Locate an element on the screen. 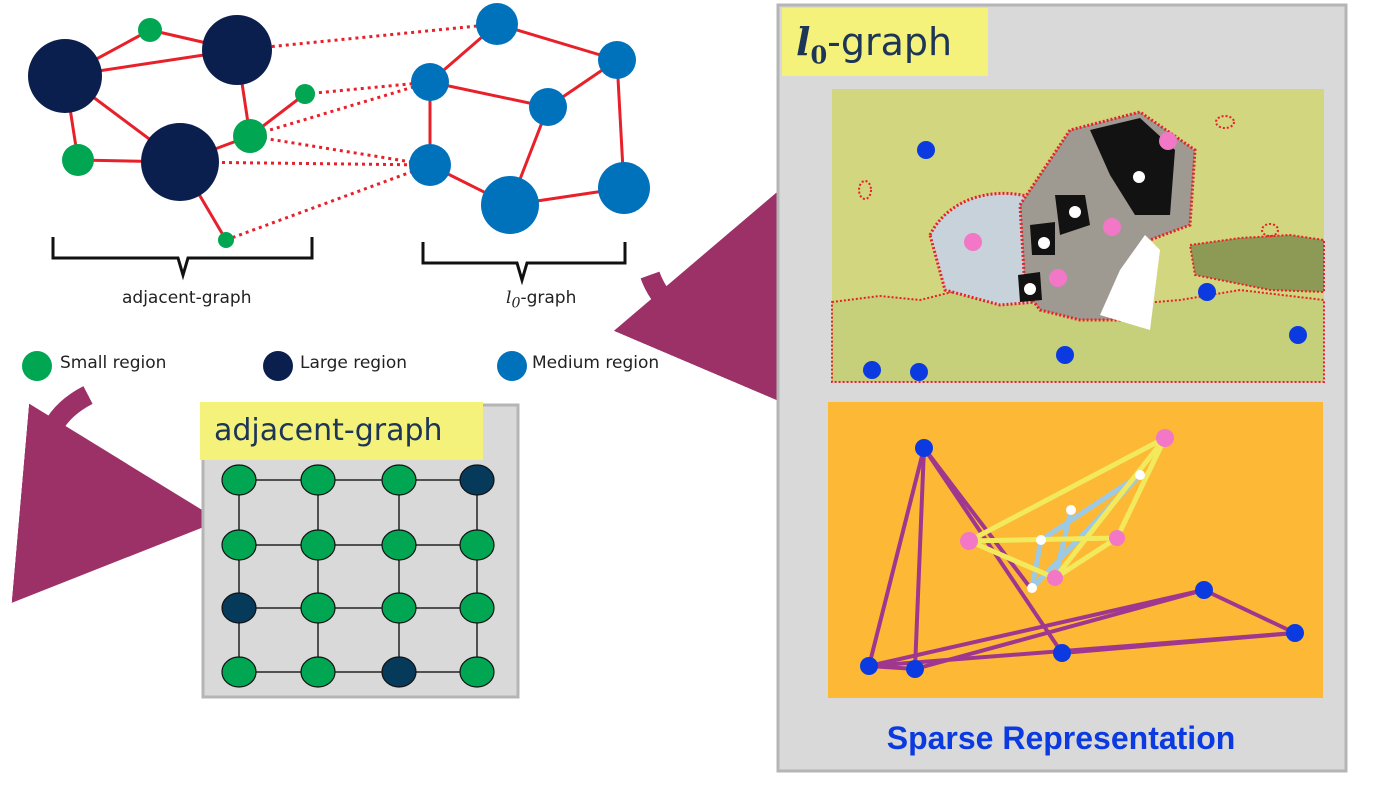 Image resolution: width=1392 pixels, height=785 pixels. legend-dots is located at coordinates (274, 366).